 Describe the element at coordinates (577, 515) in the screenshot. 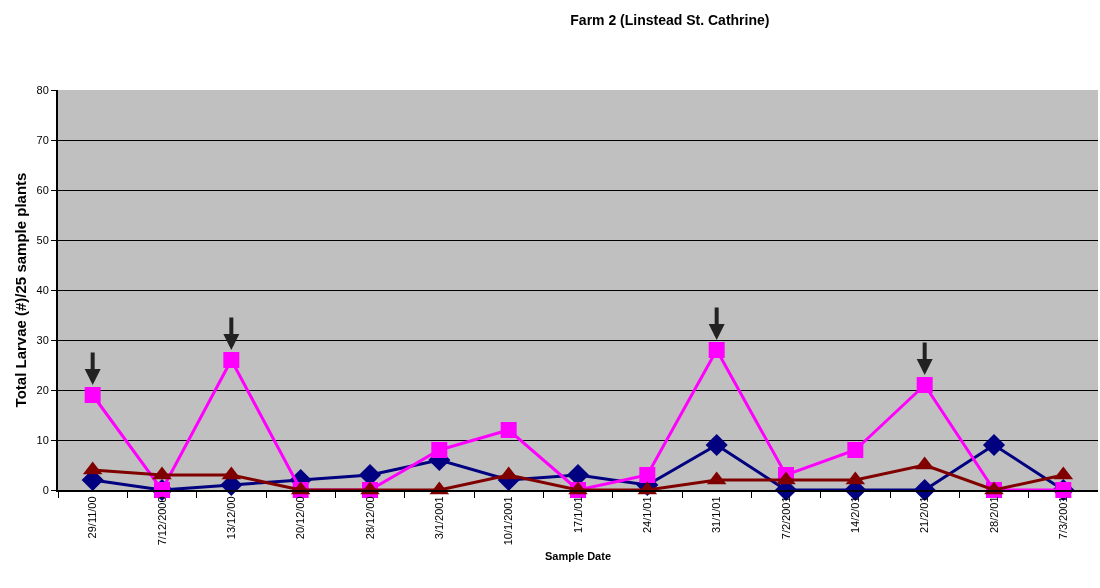

I see `x-tick-label: 17/1/01` at that location.